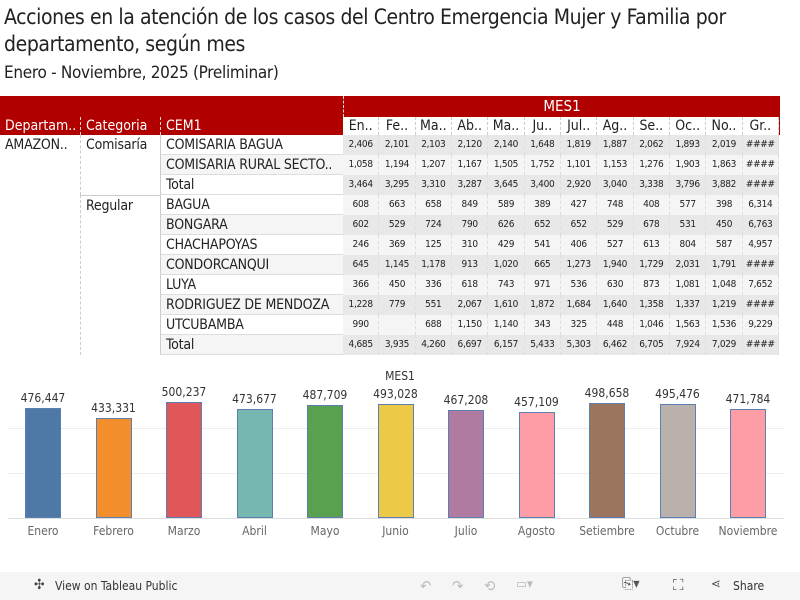  I want to click on month-header: No.., so click(724, 126).